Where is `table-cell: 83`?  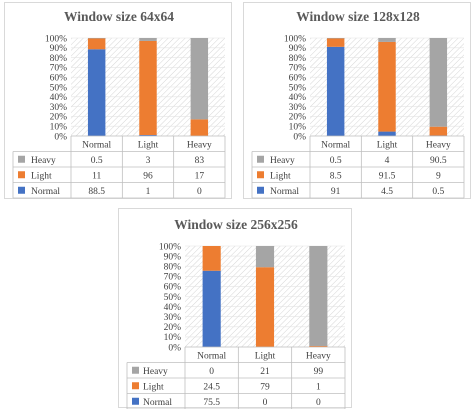 table-cell: 83 is located at coordinates (200, 161).